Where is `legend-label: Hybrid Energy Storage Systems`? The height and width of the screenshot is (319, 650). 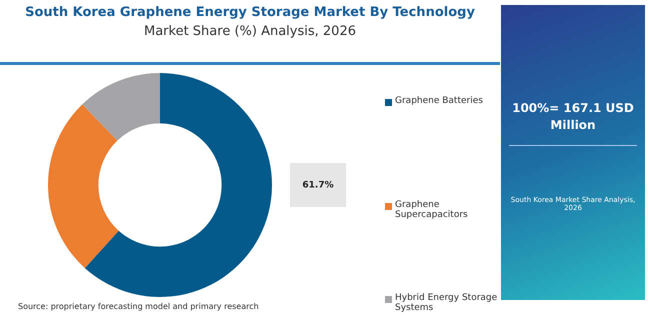 legend-label: Hybrid Energy Storage Systems is located at coordinates (446, 303).